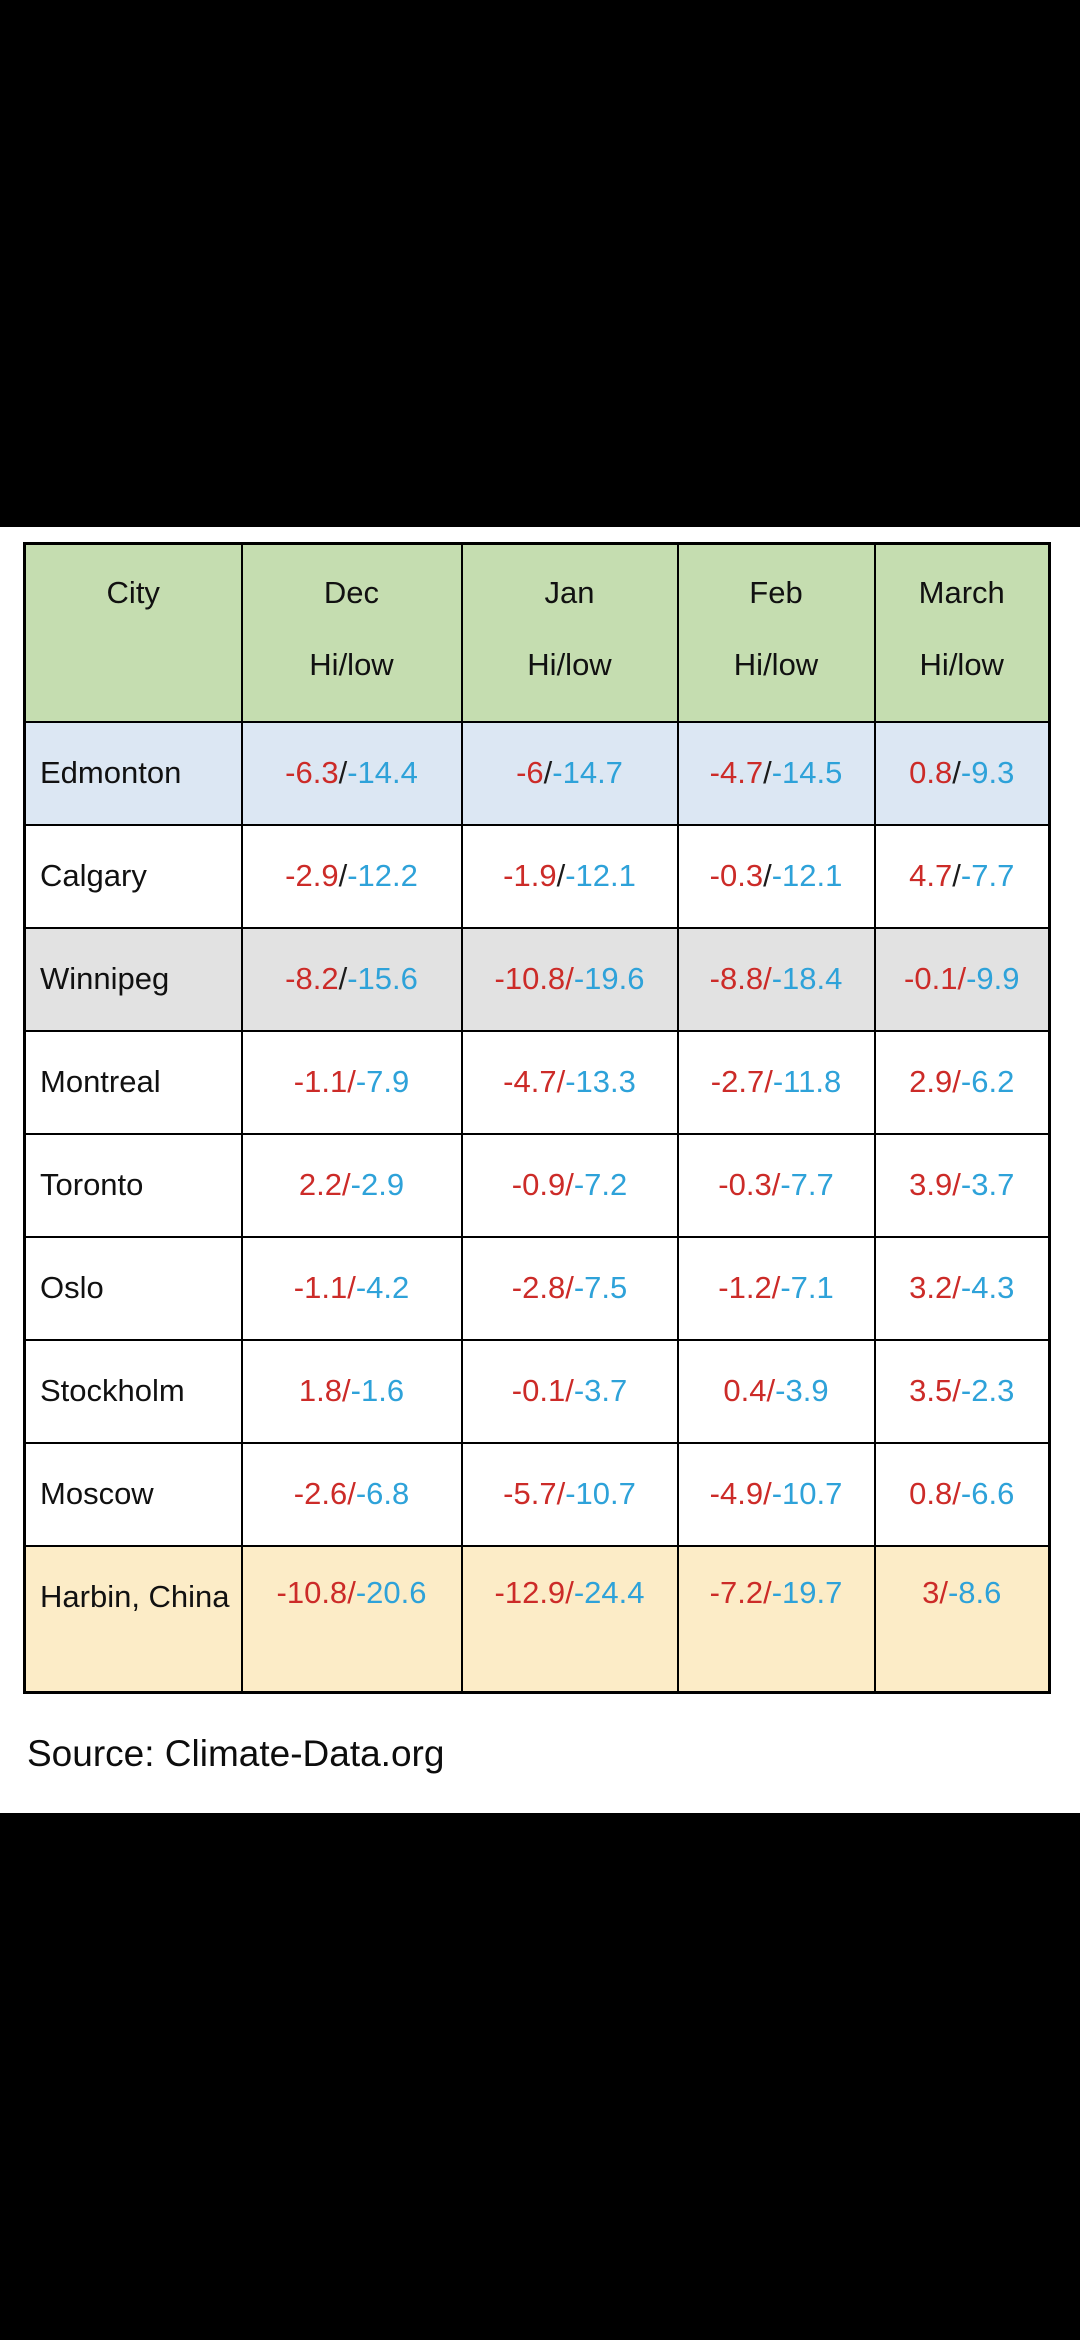  I want to click on high-temp: -10.8, so click(312, 1592).